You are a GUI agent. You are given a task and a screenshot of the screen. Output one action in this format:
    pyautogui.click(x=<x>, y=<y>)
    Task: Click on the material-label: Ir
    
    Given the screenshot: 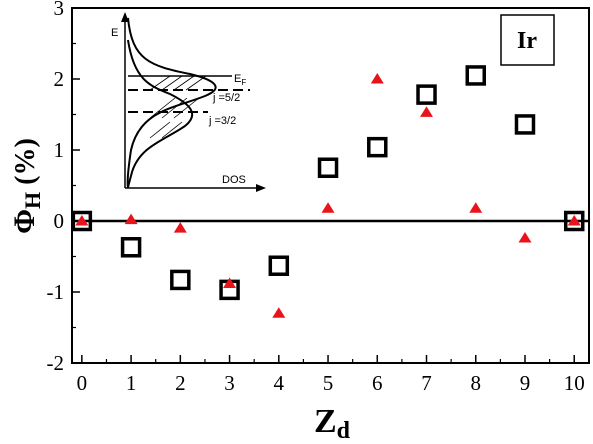 What is the action you would take?
    pyautogui.click(x=527, y=41)
    